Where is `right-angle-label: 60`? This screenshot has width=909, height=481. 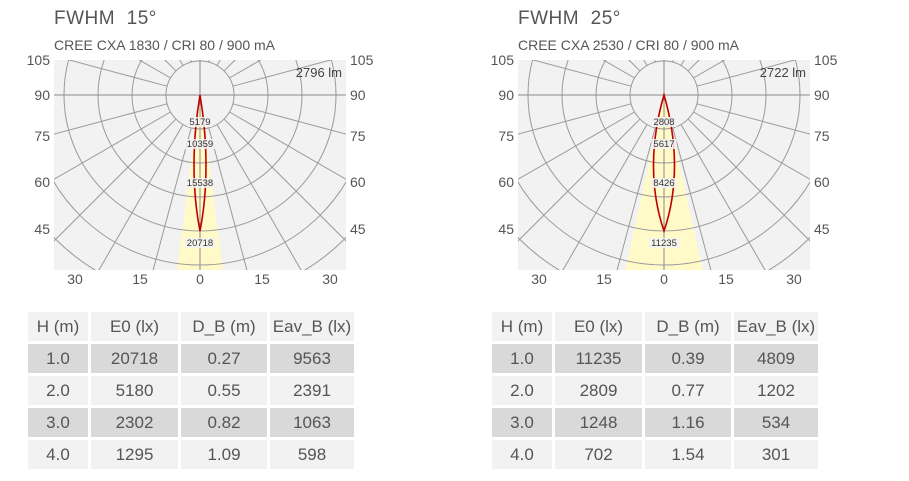 right-angle-label: 60 is located at coordinates (822, 182).